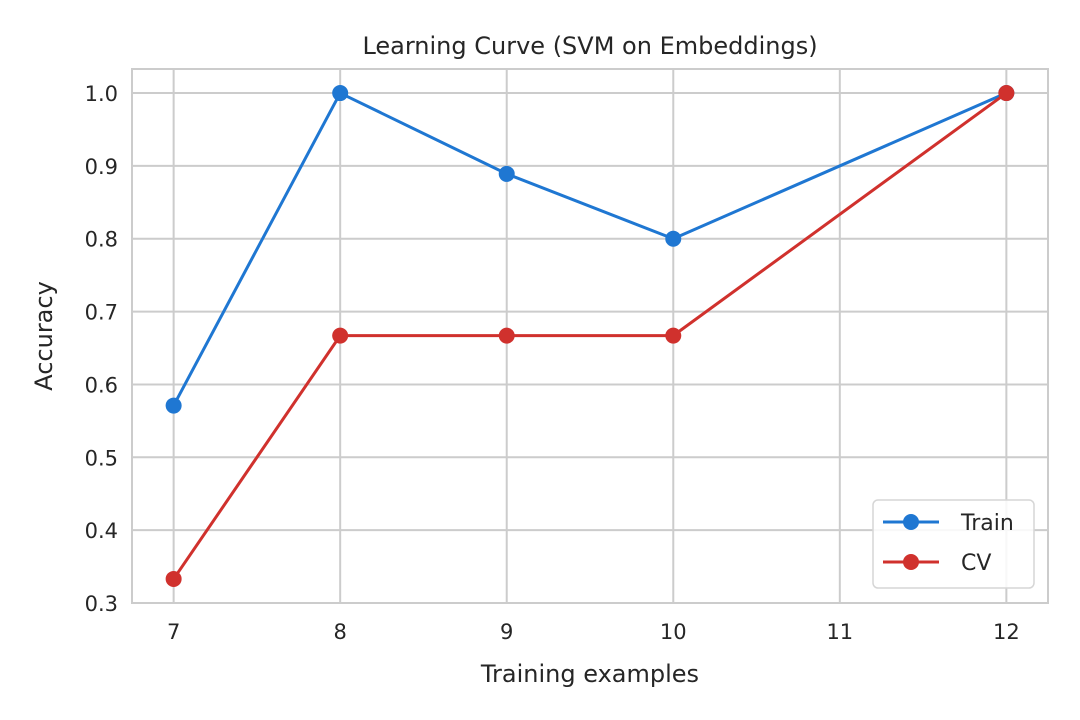 The width and height of the screenshot is (1080, 720). What do you see at coordinates (101, 385) in the screenshot?
I see `y-tick-label: 0.6` at bounding box center [101, 385].